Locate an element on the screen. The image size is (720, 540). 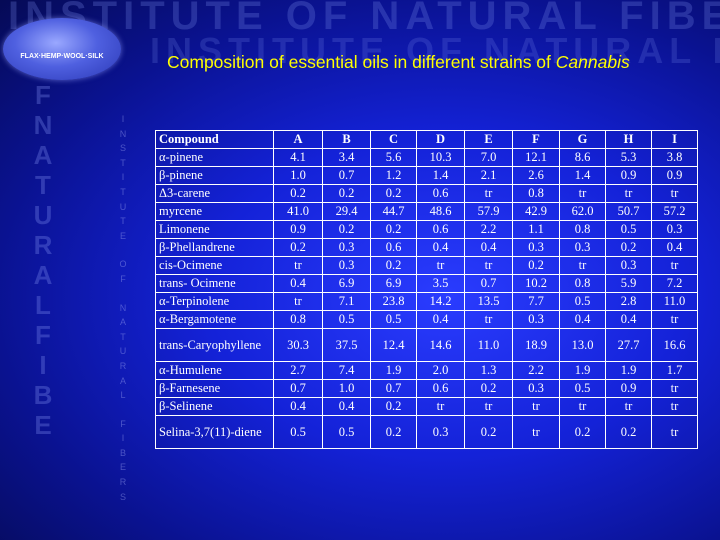
value-cell: 14.6 is located at coordinates (440, 345).